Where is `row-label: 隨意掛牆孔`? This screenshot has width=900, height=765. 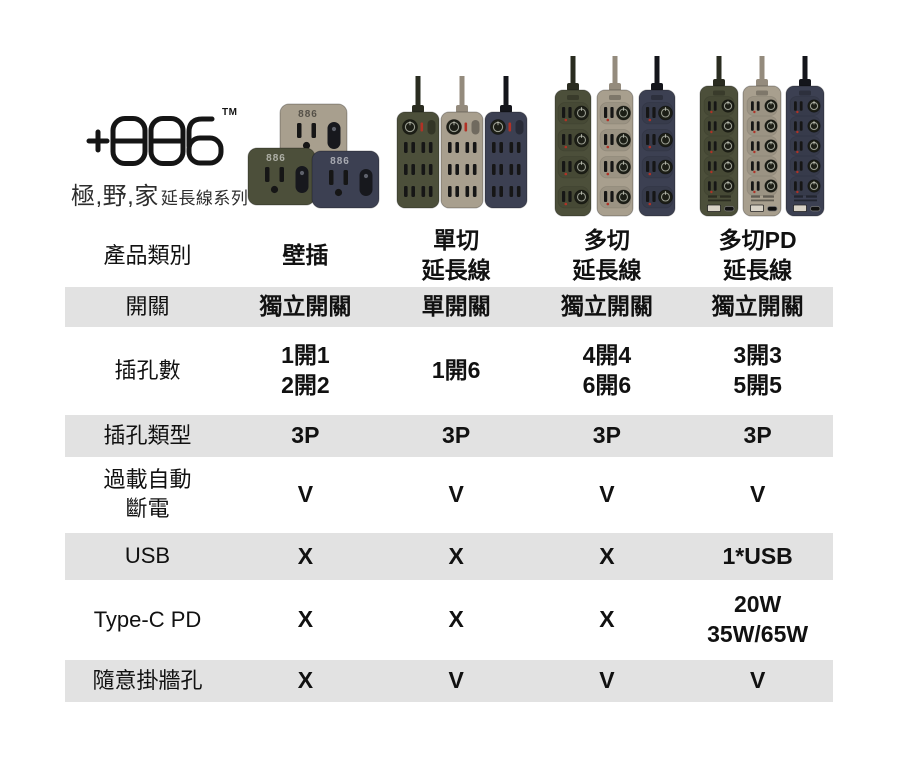 row-label: 隨意掛牆孔 is located at coordinates (147, 680).